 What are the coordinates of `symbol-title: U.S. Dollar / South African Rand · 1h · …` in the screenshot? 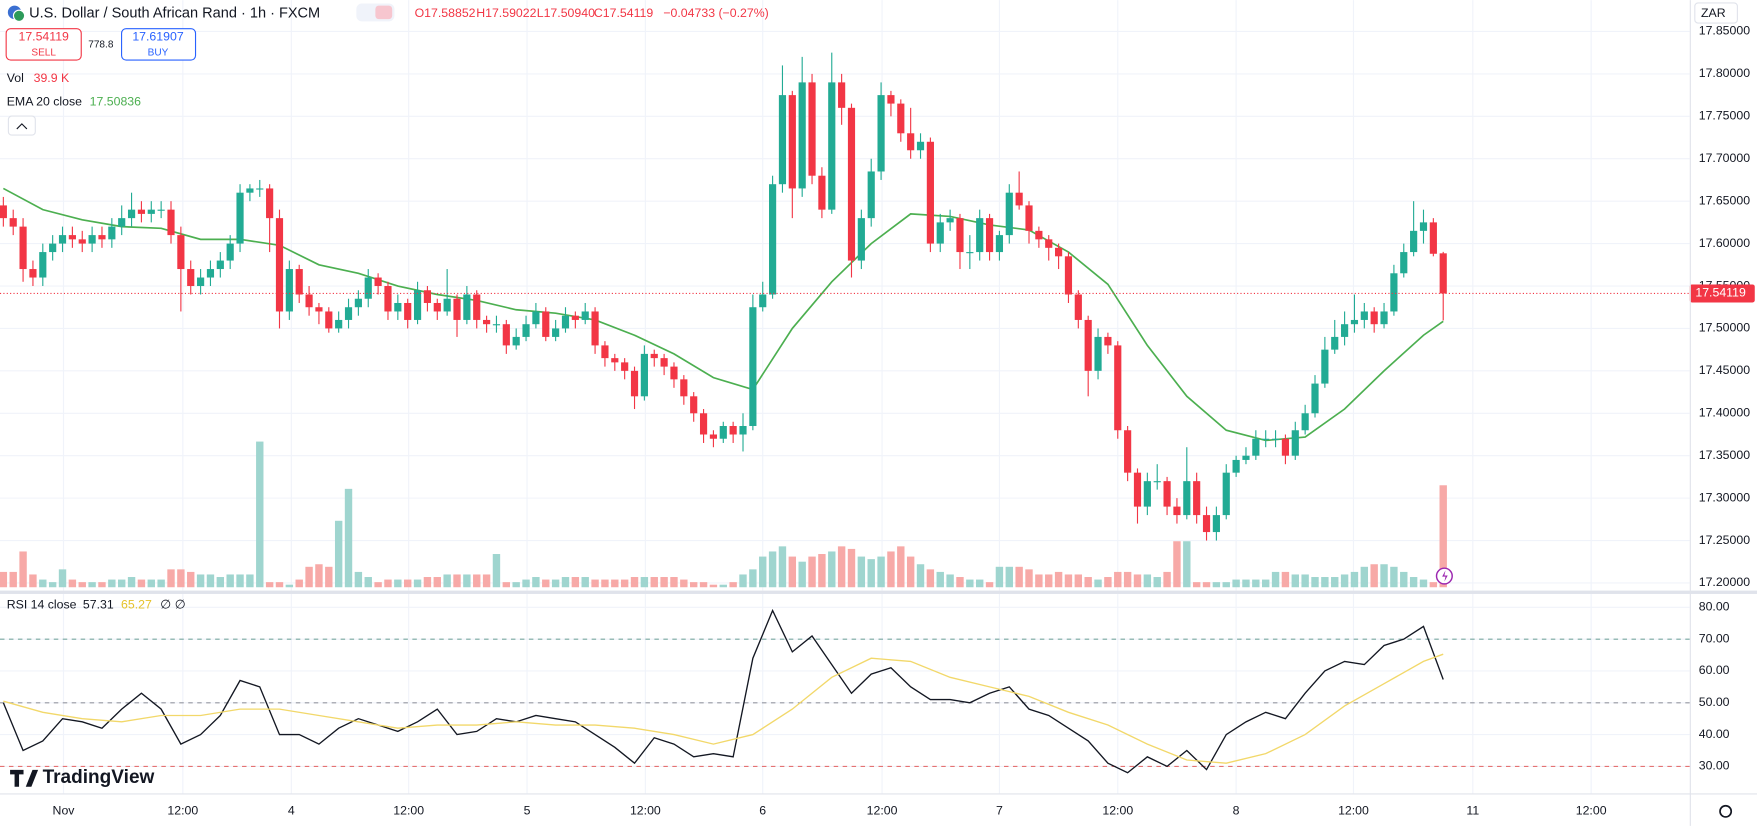 It's located at (174, 13).